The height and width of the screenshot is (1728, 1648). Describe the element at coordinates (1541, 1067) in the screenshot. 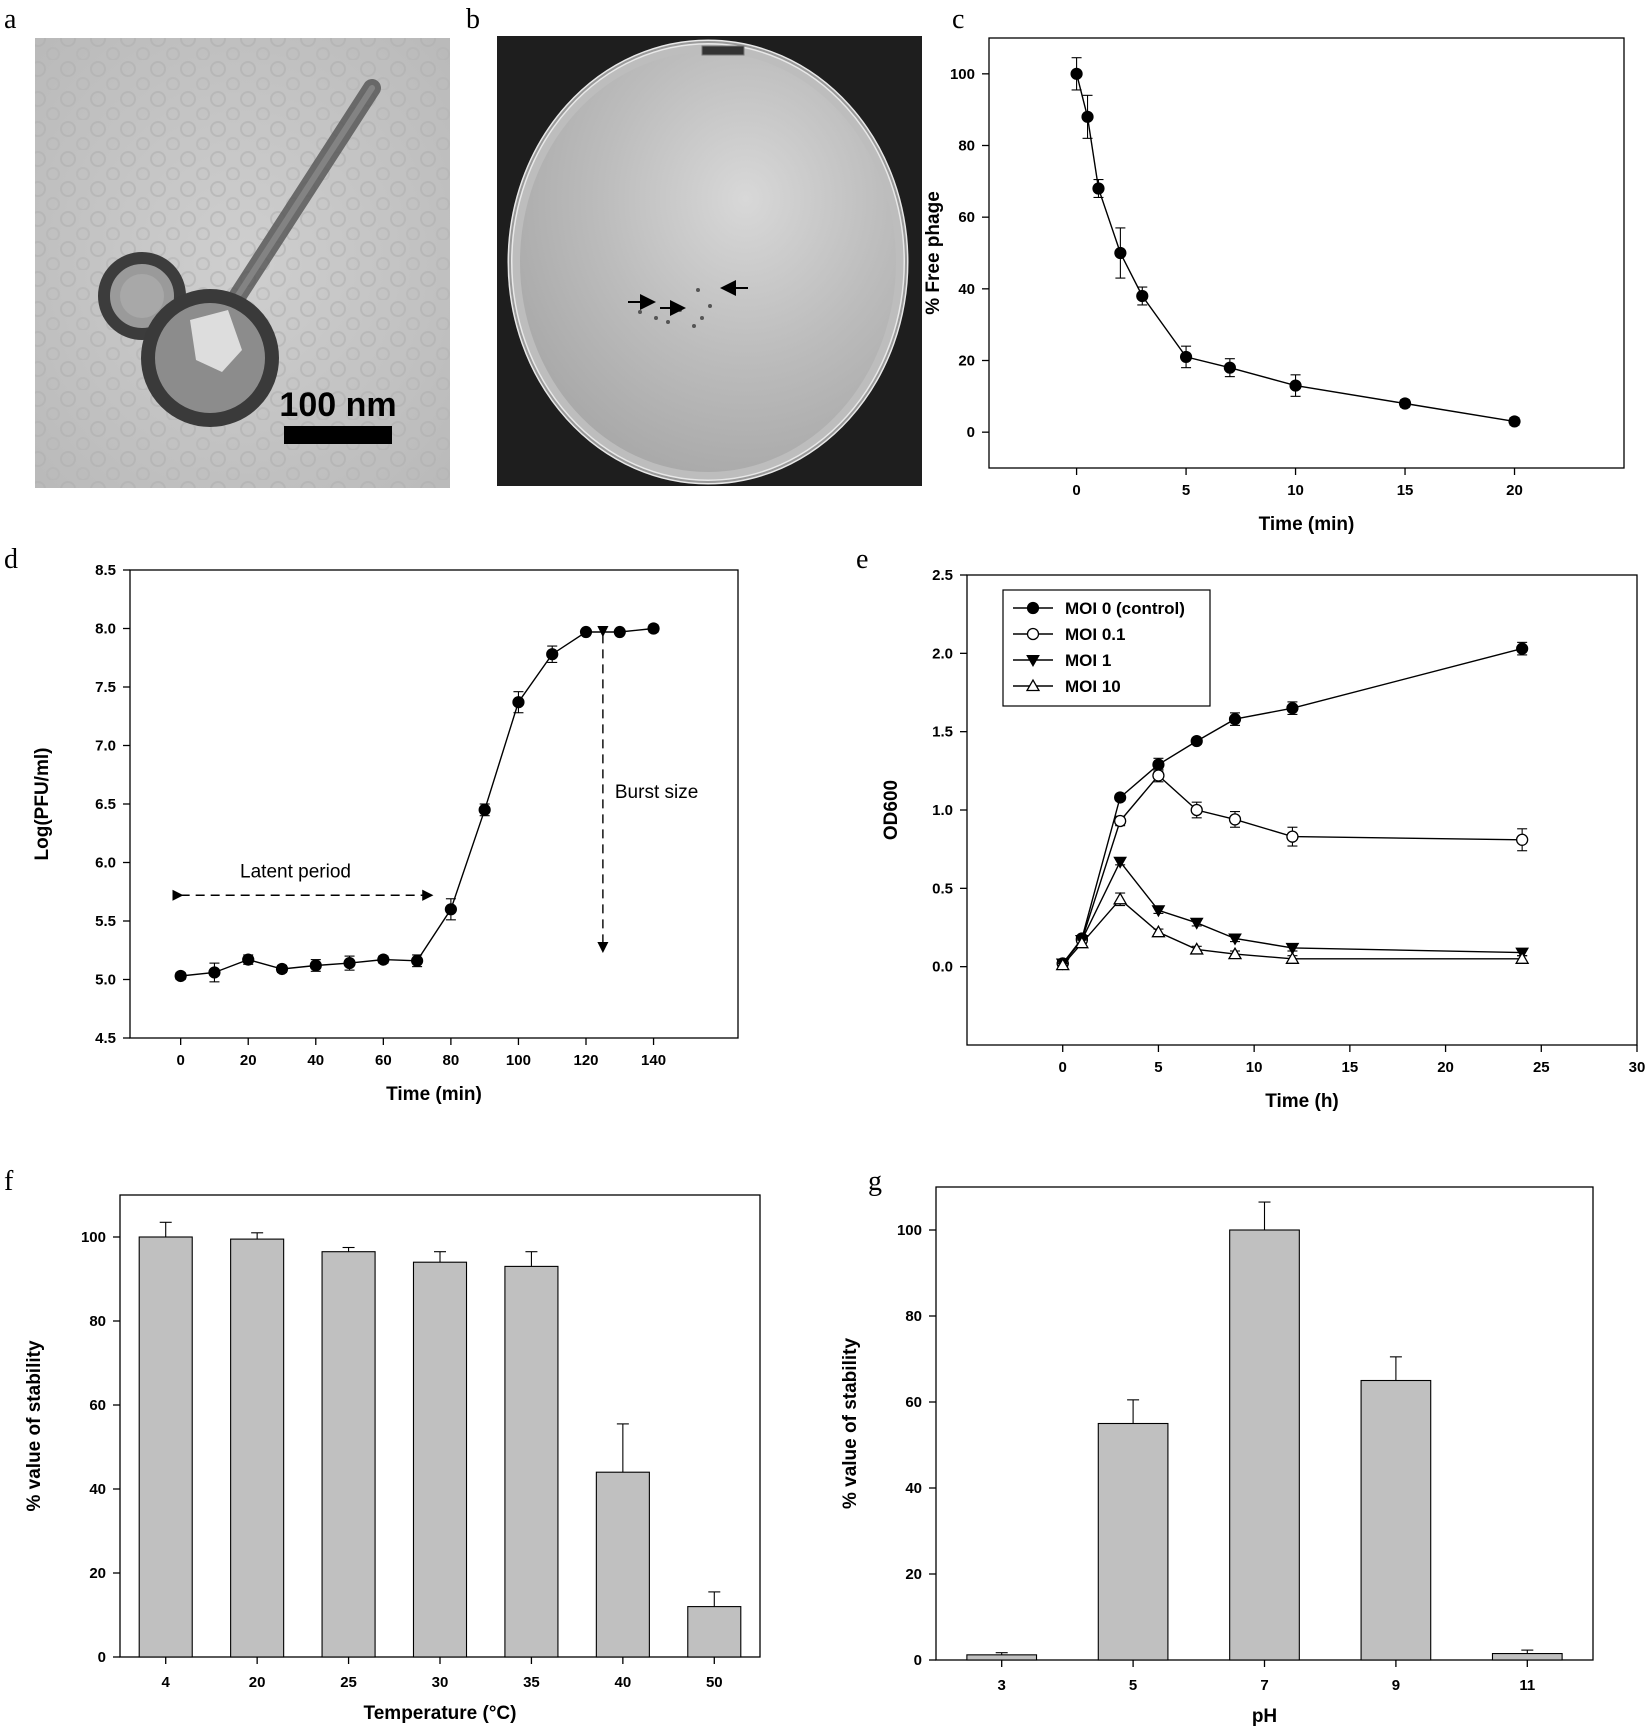

I see `od600-xtick-label: 25` at that location.